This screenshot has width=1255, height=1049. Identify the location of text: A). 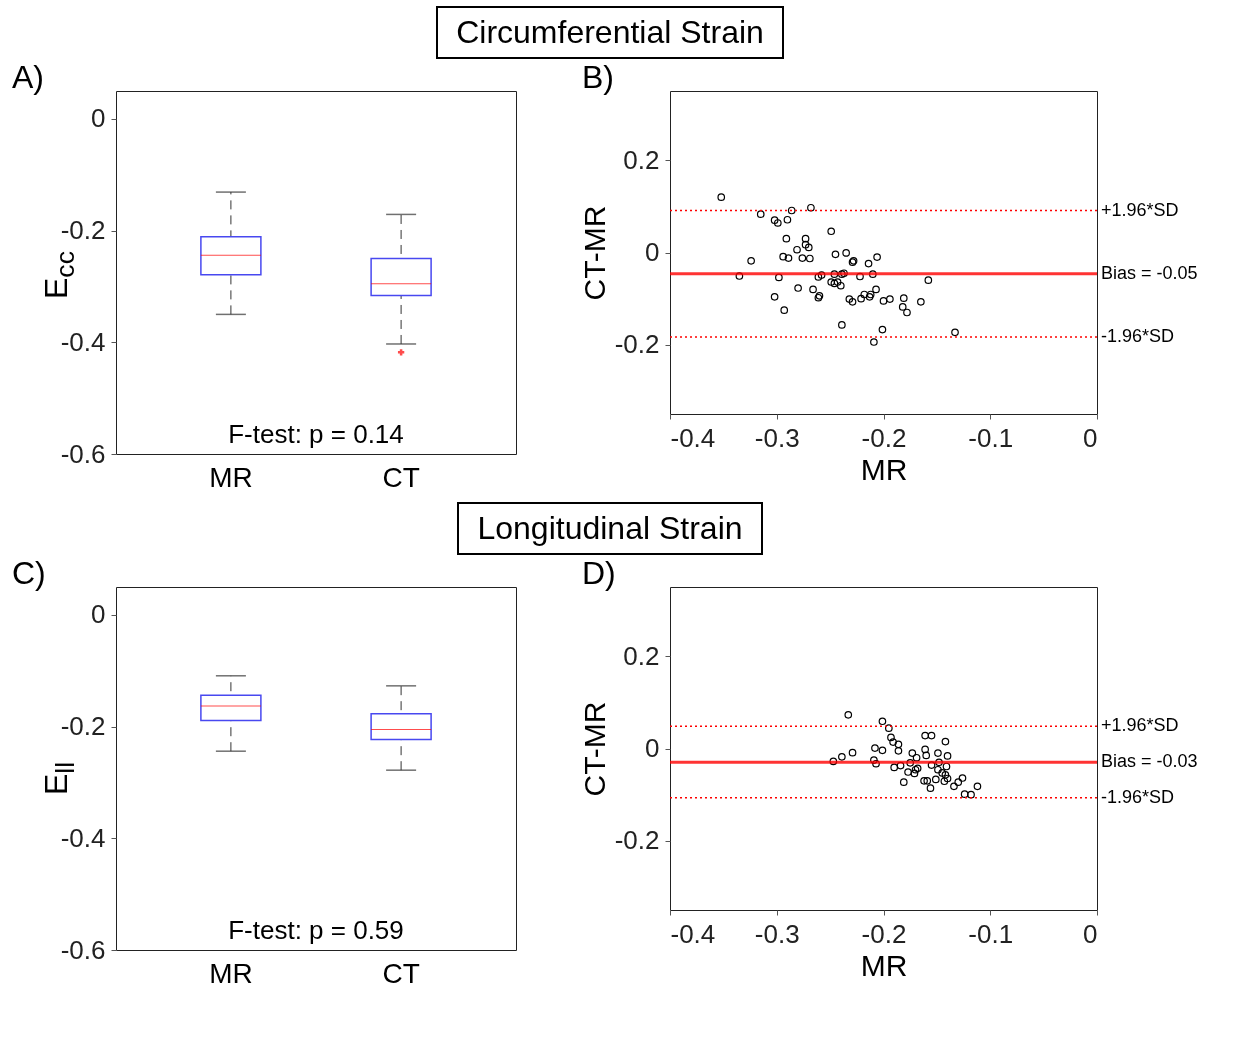
(28, 77).